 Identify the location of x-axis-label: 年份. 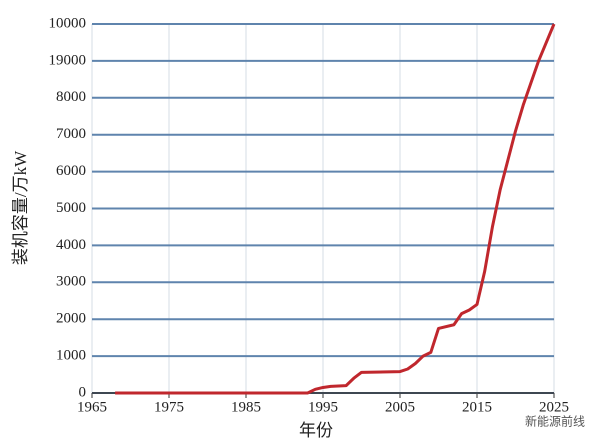
(316, 430).